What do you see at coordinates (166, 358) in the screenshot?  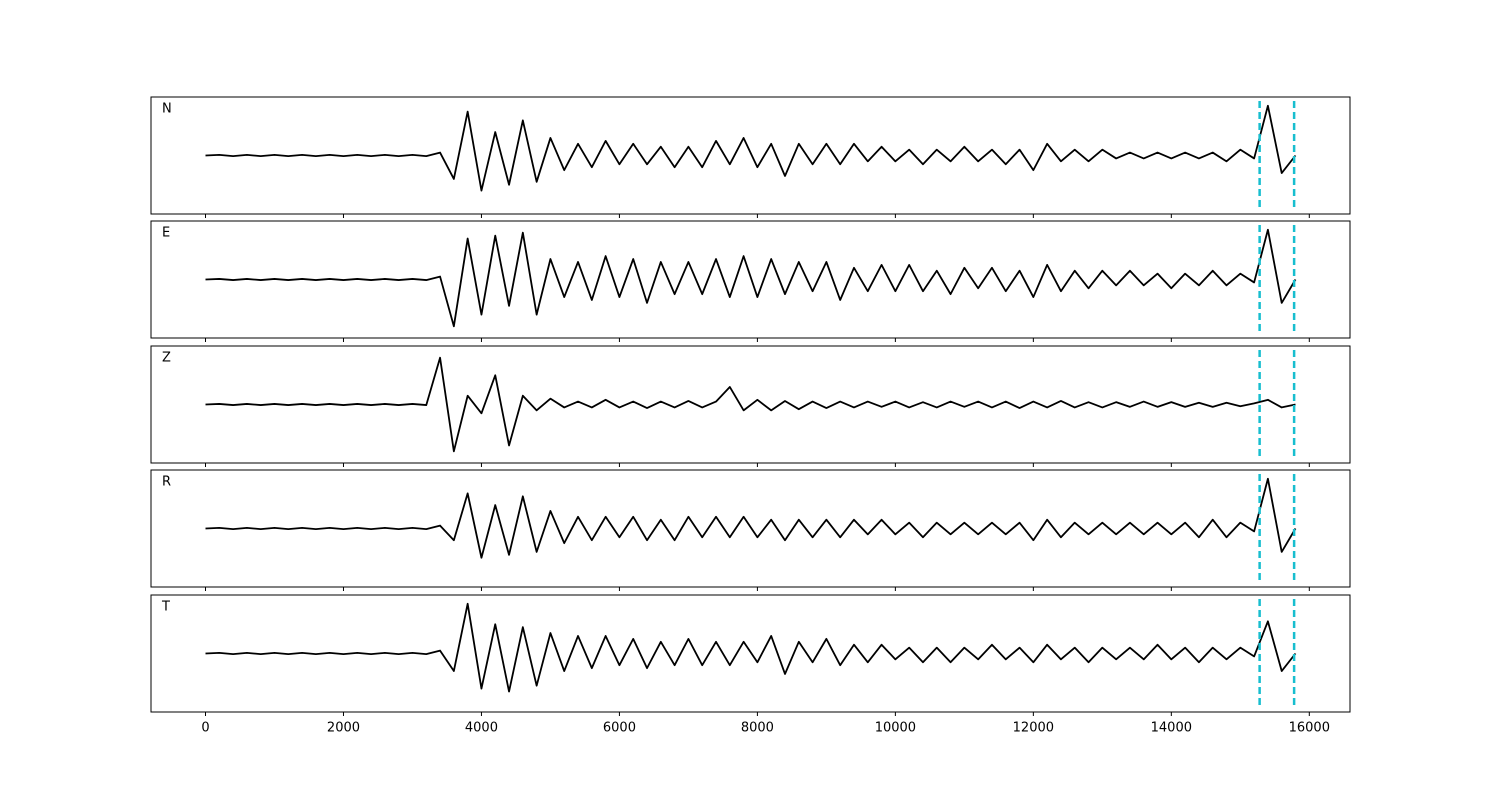 I see `panel-label: Z` at bounding box center [166, 358].